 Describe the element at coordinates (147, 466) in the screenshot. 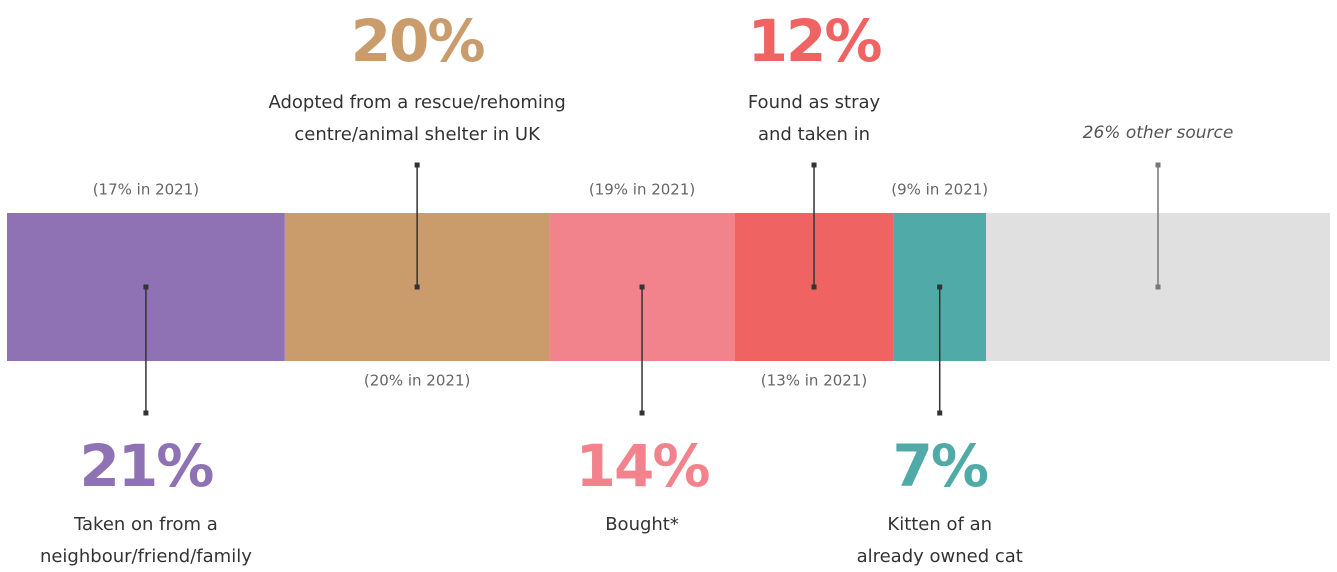

I see `value-label: 21%` at that location.